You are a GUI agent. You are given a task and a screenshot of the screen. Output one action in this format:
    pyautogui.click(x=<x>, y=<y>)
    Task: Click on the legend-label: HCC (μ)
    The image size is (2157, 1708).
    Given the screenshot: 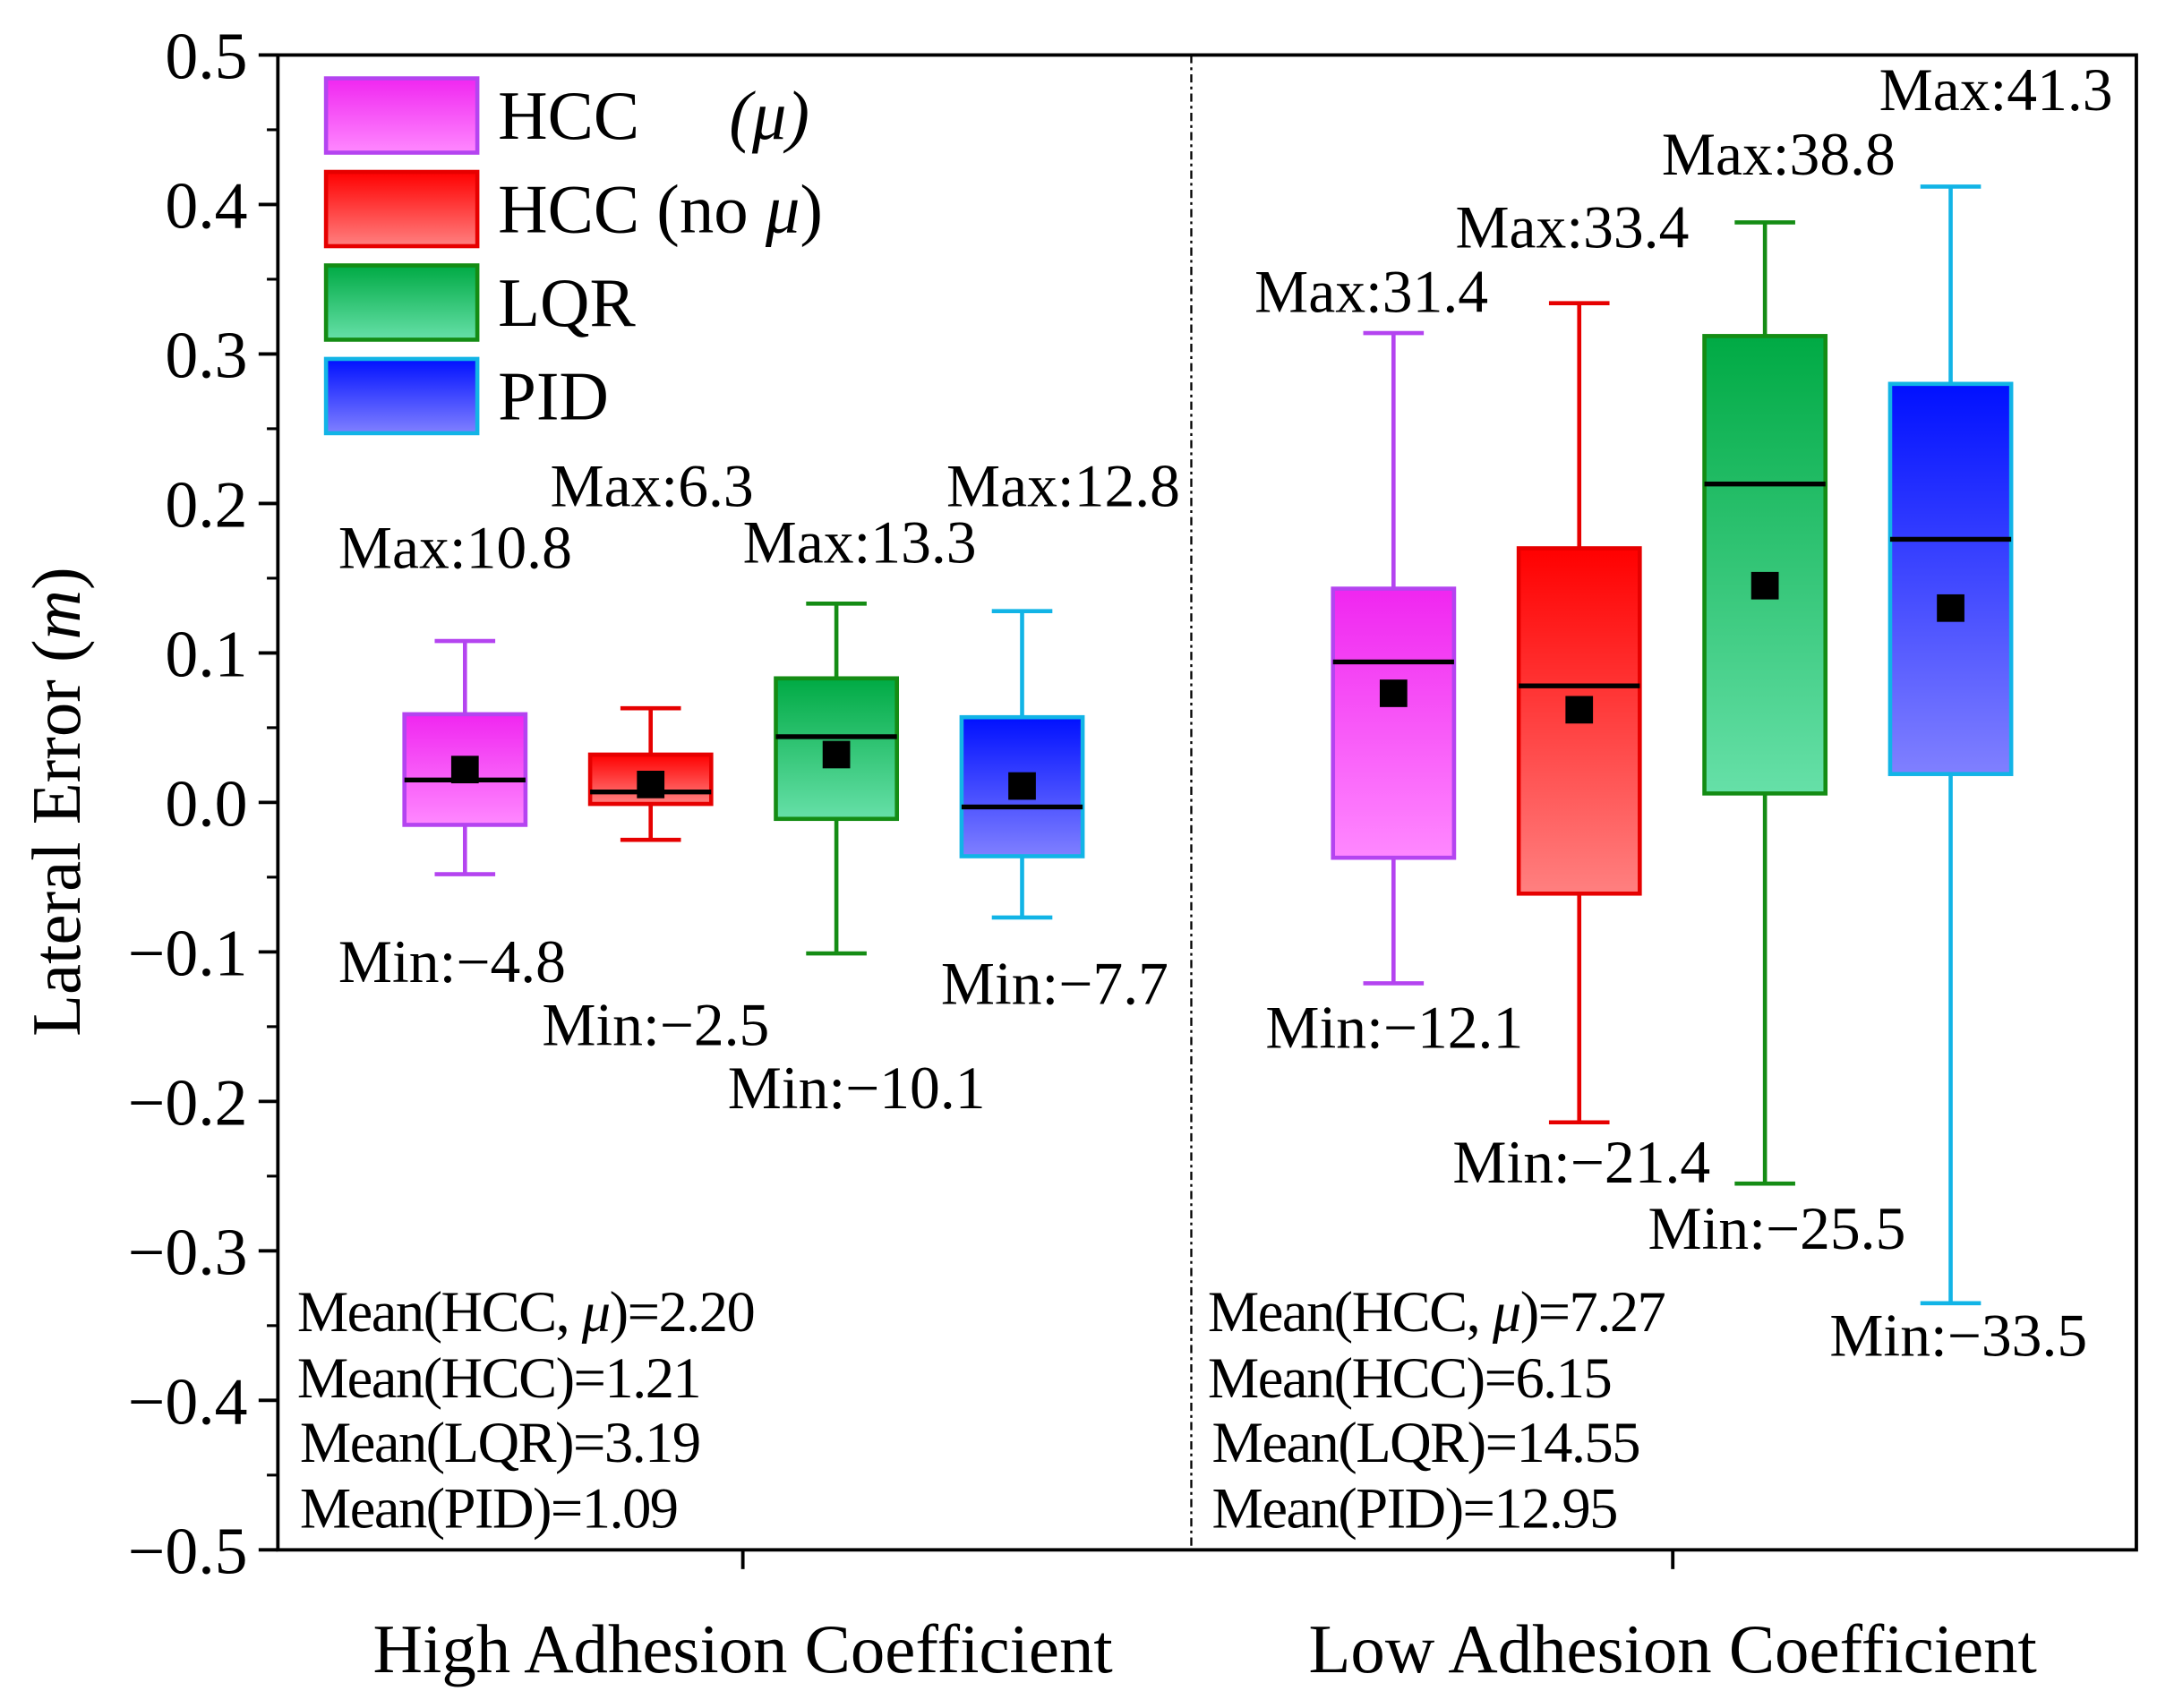 What is the action you would take?
    pyautogui.click(x=653, y=116)
    